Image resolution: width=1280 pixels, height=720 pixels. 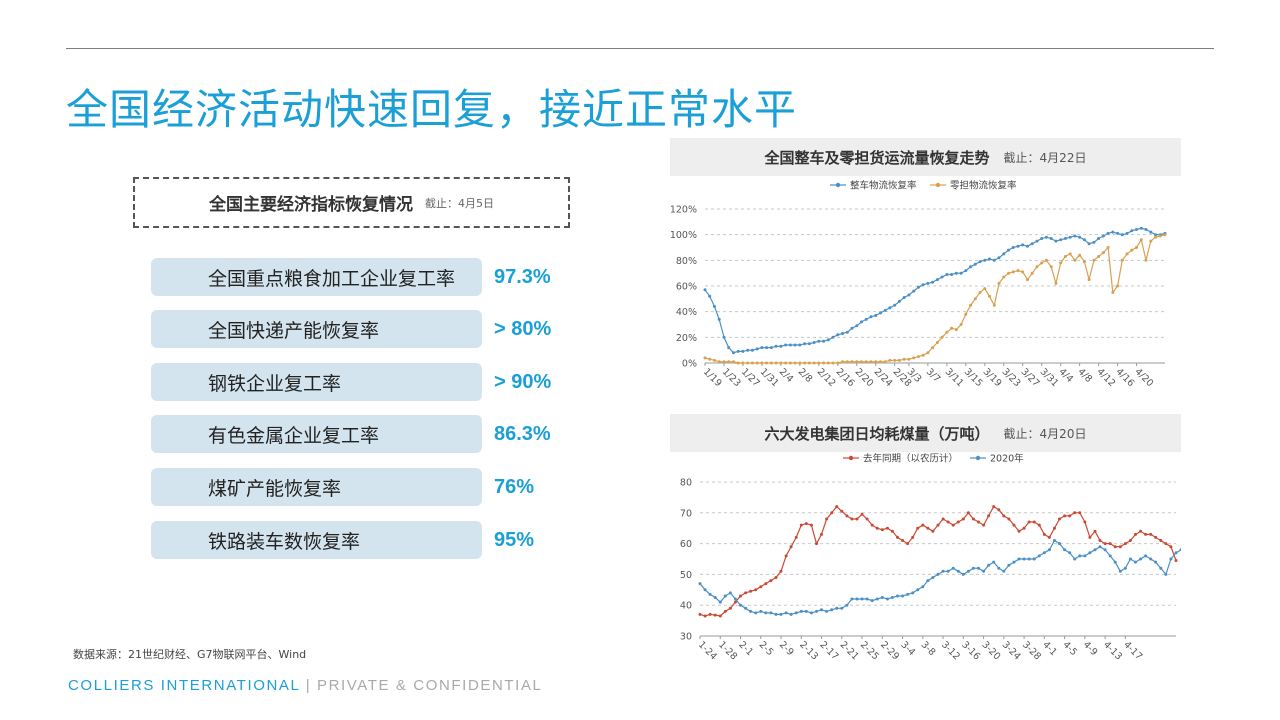 I want to click on freight-x-tick-9: 2/24, so click(x=883, y=377).